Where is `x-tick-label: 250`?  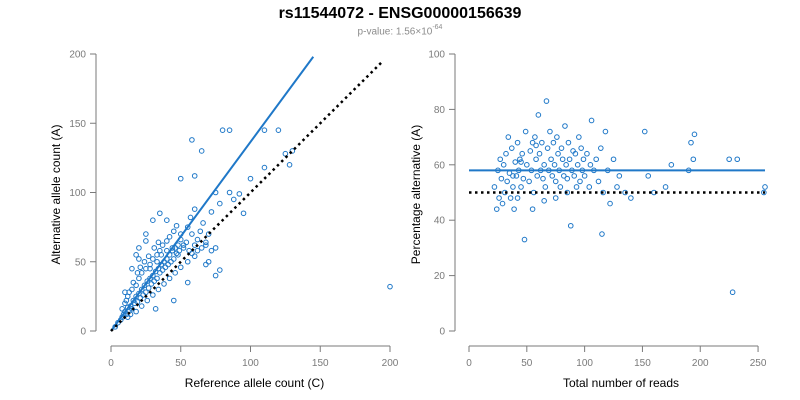
x-tick-label: 250 is located at coordinates (758, 363).